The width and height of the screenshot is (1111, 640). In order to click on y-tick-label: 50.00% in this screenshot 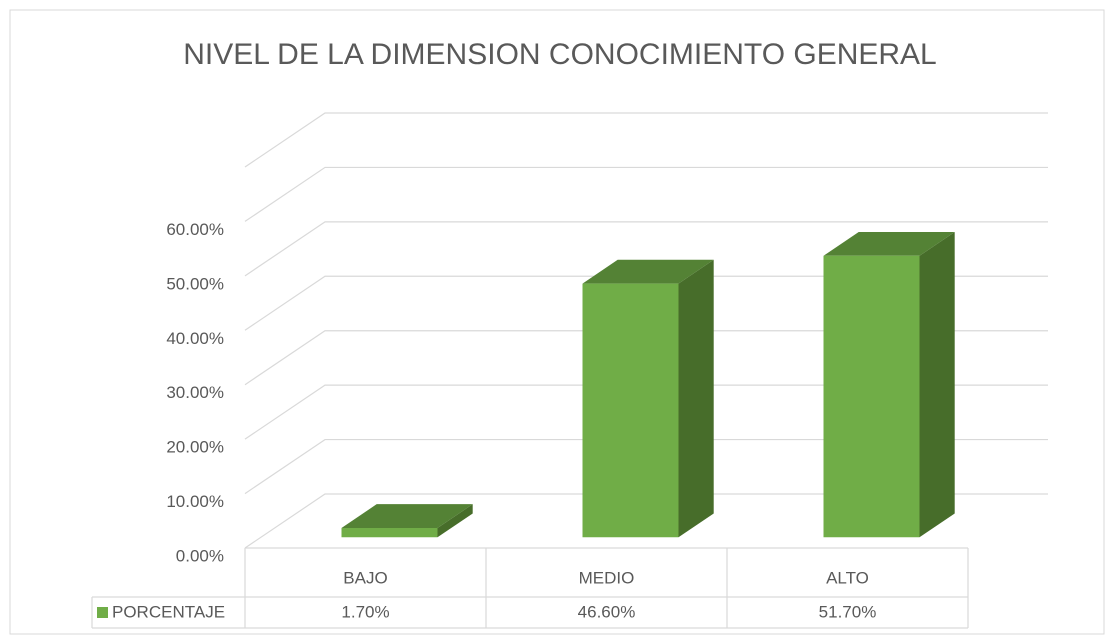, I will do `click(195, 283)`.